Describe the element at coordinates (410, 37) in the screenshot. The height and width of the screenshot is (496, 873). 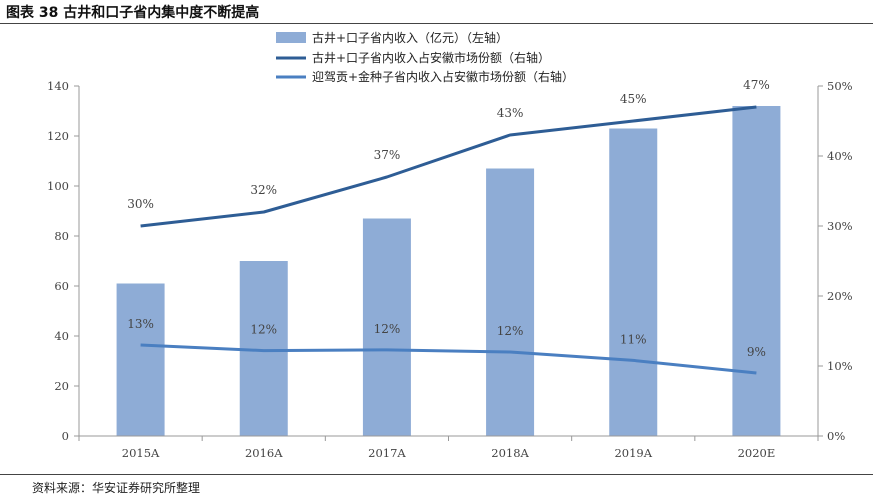
I see `legend-label-bar: 古井+口子省内收入（亿元）（左轴）` at that location.